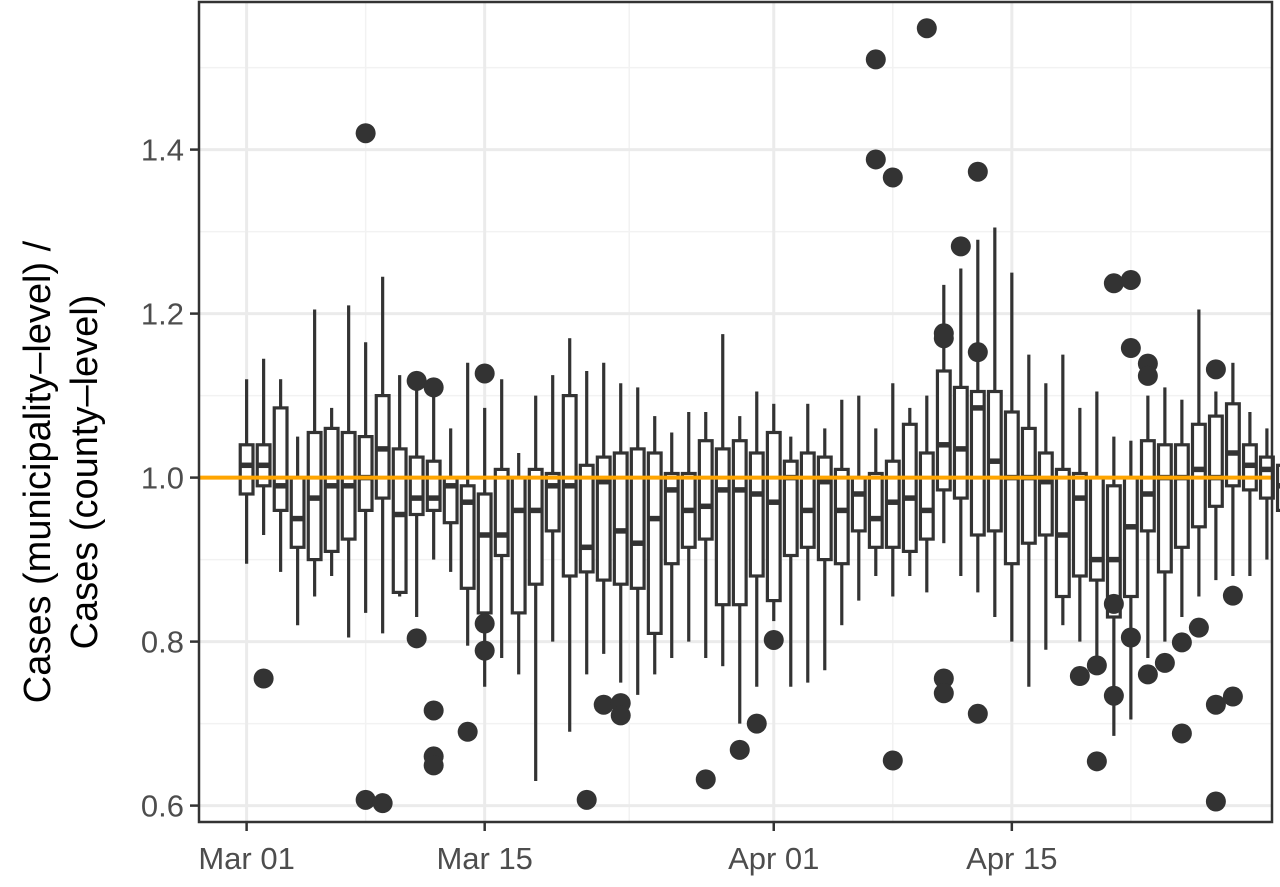 The image size is (1280, 887). I want to click on x-tick-label: Apr 15, so click(1011, 858).